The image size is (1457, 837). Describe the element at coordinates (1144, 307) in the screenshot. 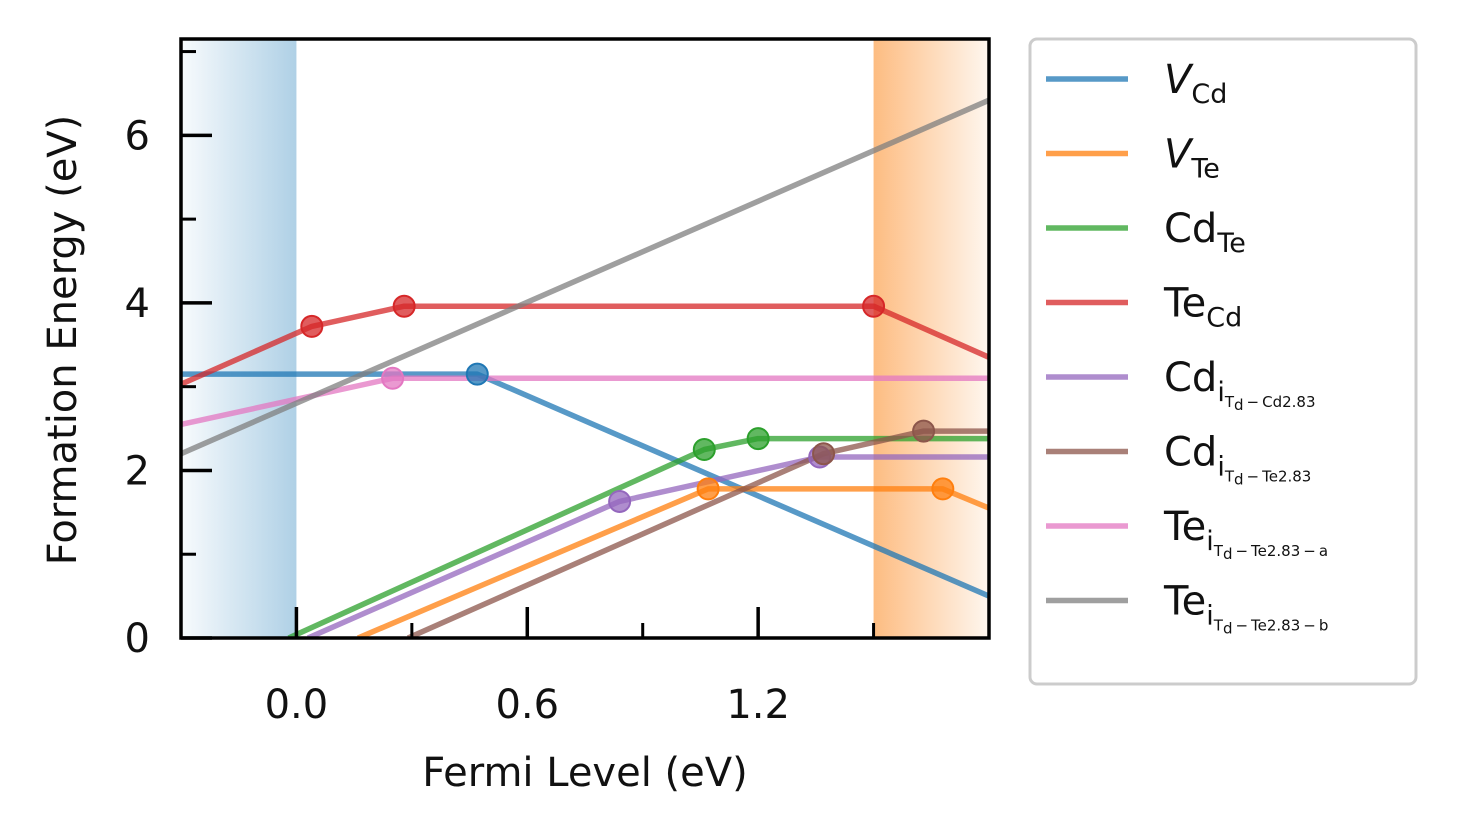

I see `legend-entry-3: TeCd` at that location.